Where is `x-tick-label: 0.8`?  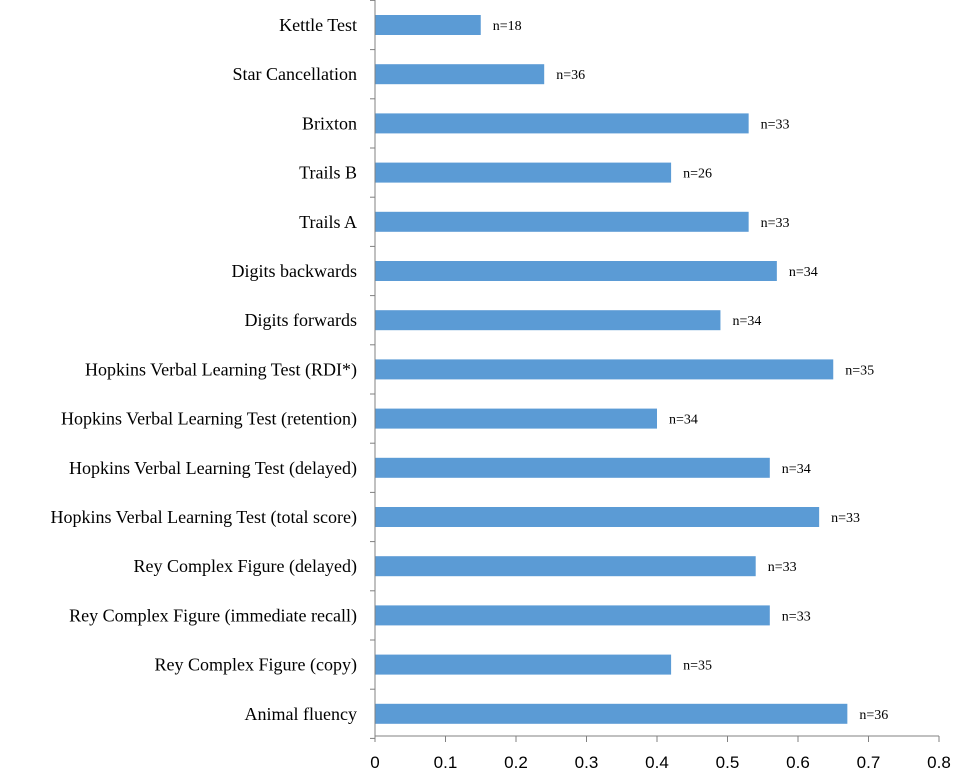 x-tick-label: 0.8 is located at coordinates (939, 762).